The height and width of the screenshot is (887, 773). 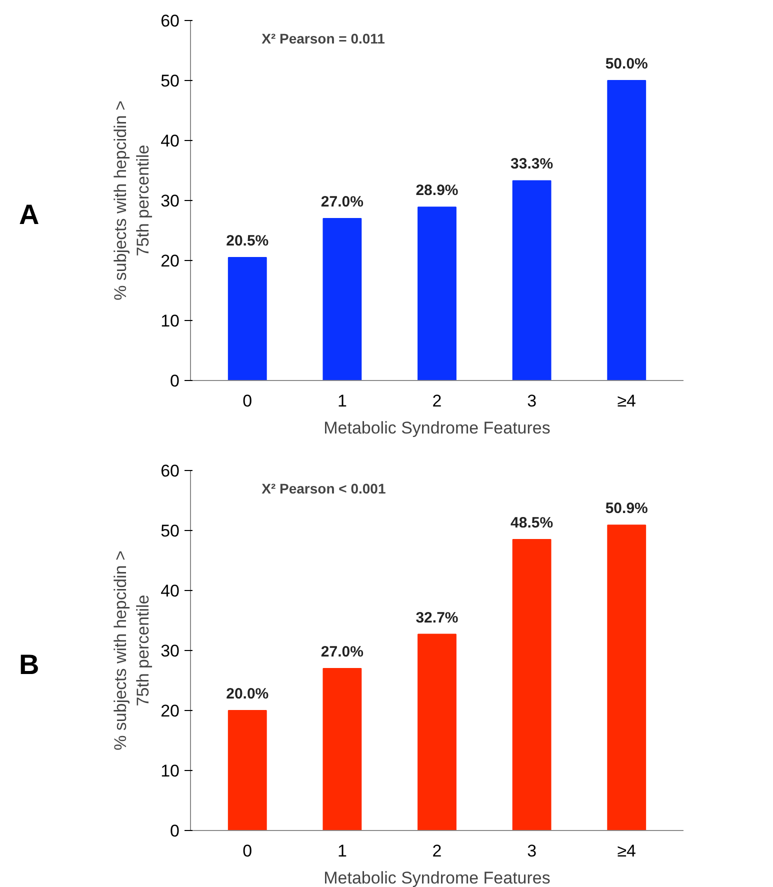 What do you see at coordinates (247, 241) in the screenshot?
I see `data-label: 20.5%` at bounding box center [247, 241].